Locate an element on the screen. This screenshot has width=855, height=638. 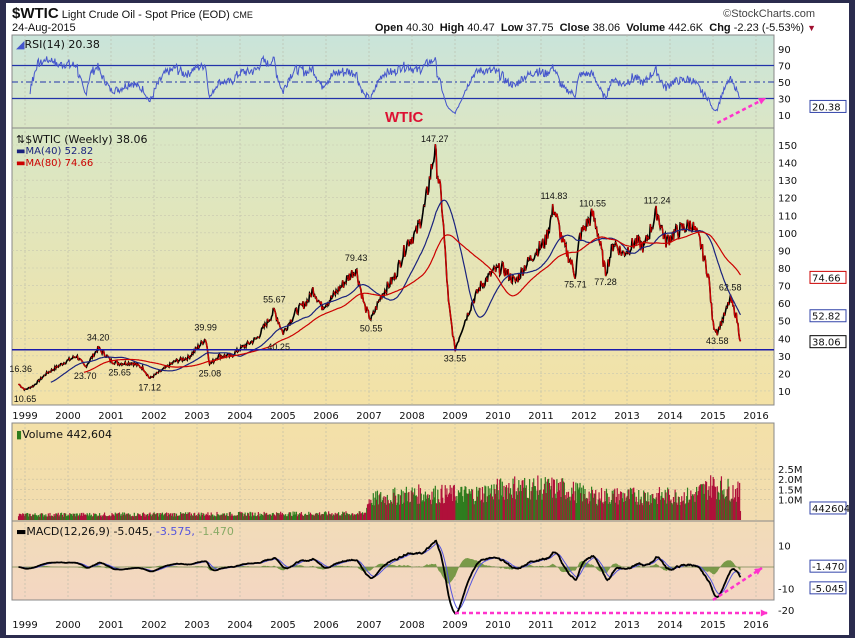
price-y-tick-label: 150 is located at coordinates (787, 146).